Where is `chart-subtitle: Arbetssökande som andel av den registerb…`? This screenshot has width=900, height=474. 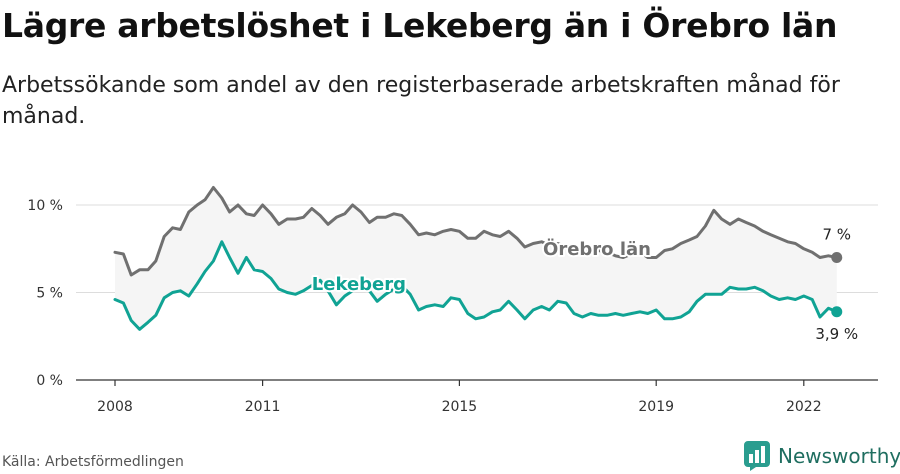 chart-subtitle: Arbetssökande som andel av den registerb… is located at coordinates (421, 101).